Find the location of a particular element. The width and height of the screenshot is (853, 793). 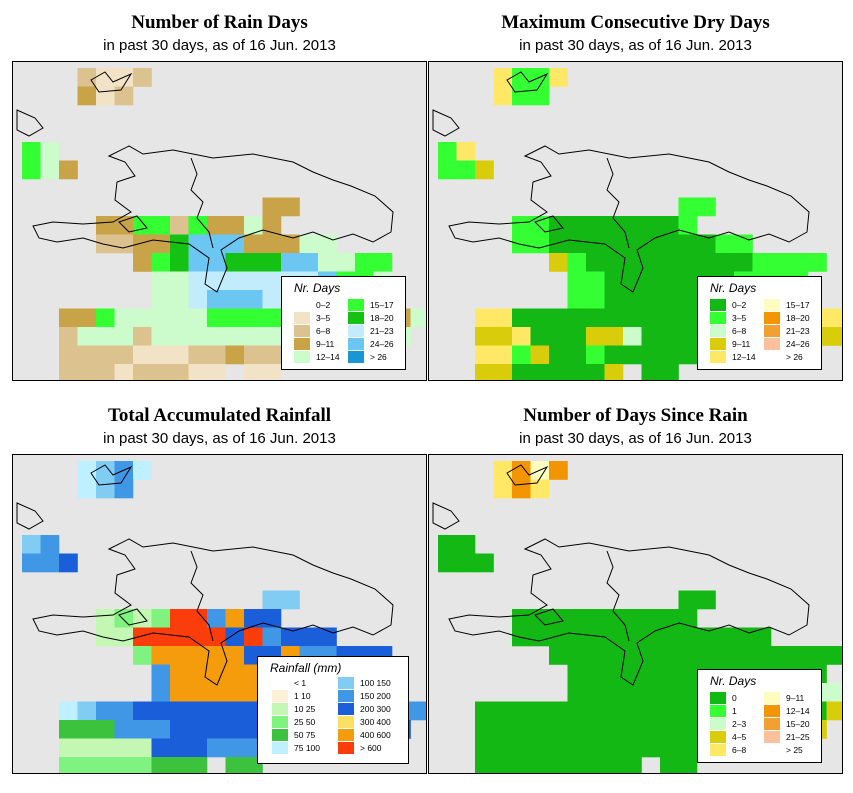

legend-label: 4–5 is located at coordinates (739, 737).